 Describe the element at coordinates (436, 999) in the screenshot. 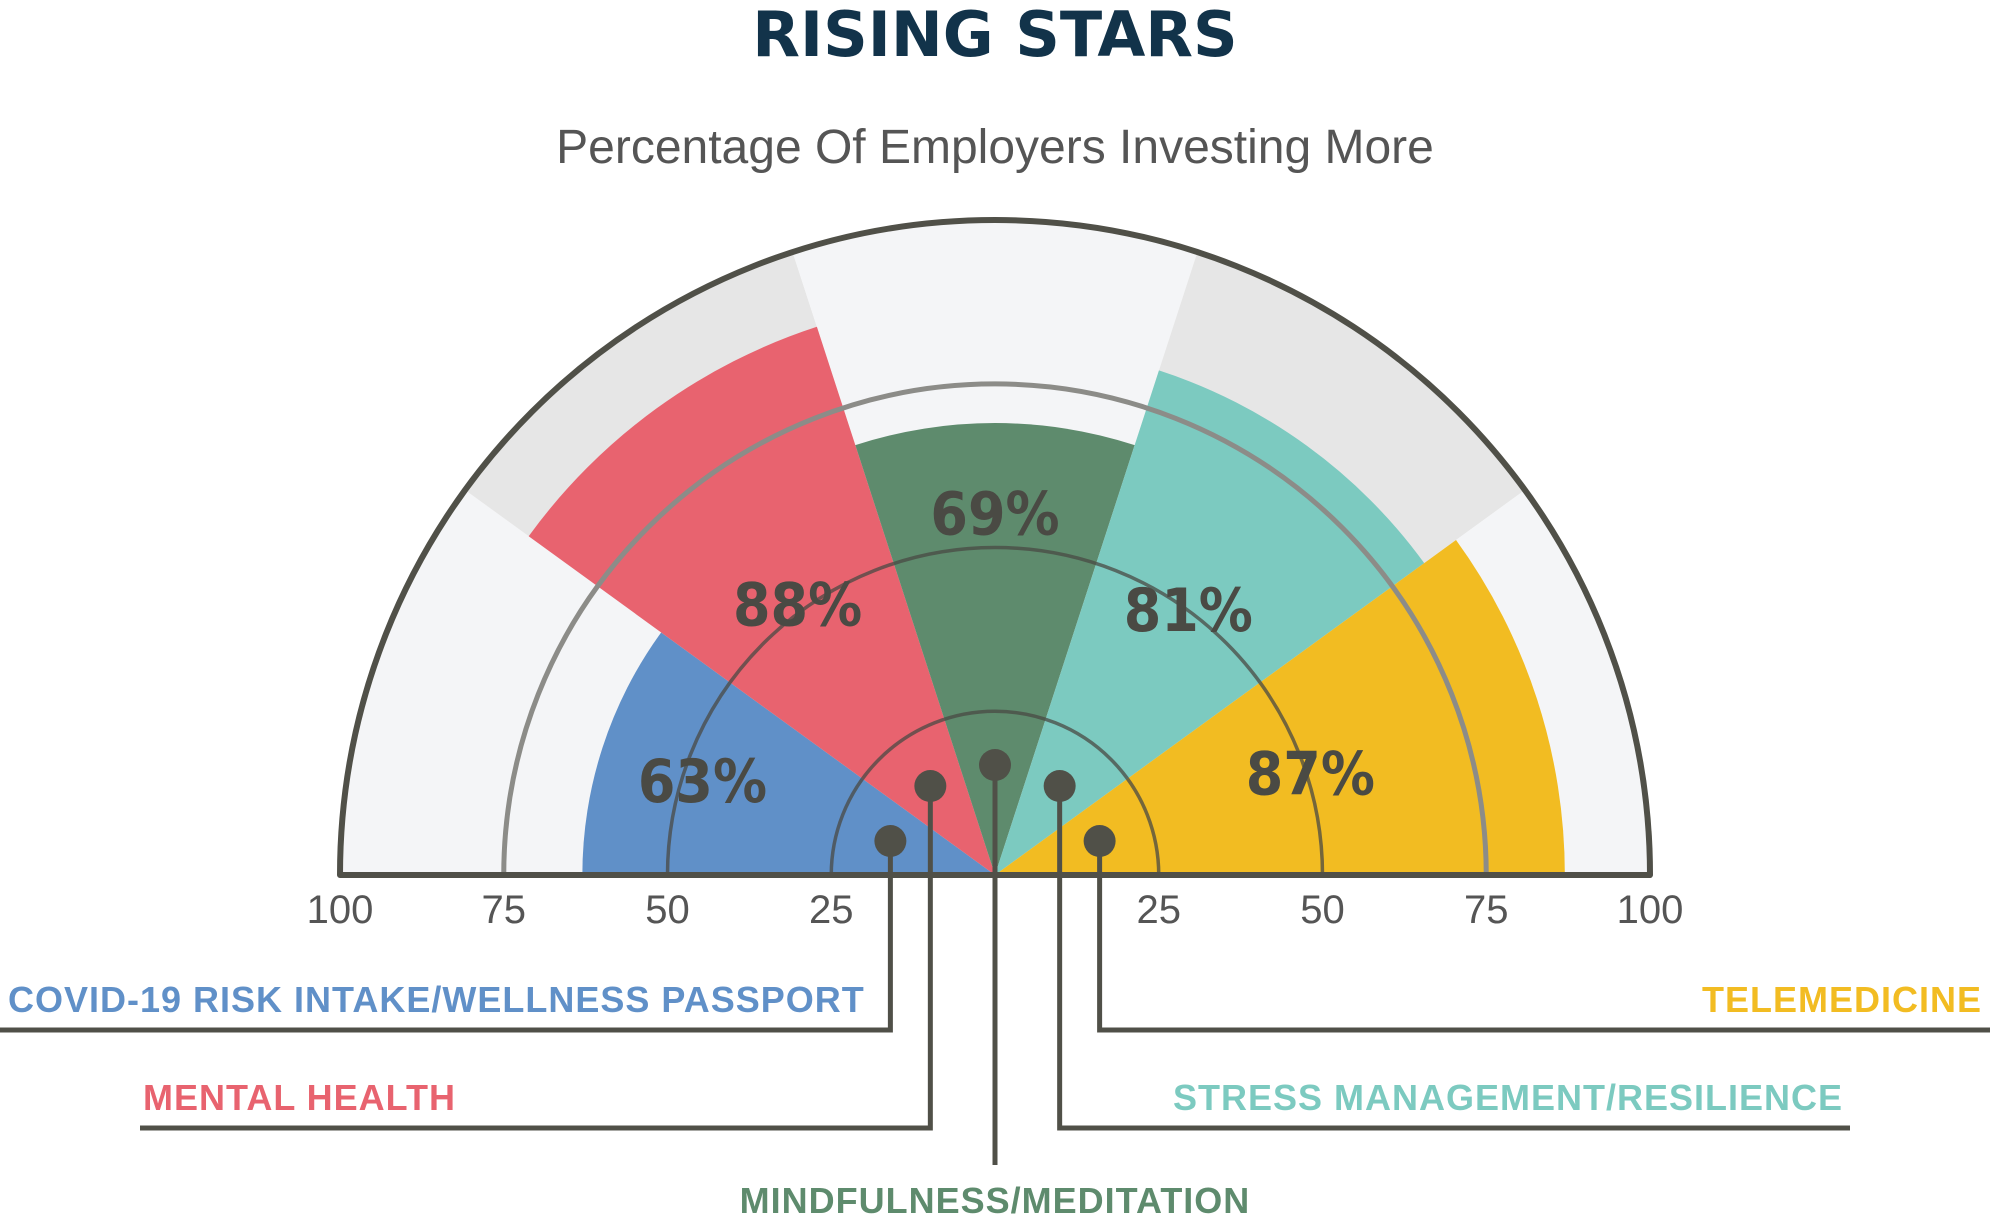

I see `category-label-0: COVID-19 RISK INTAKE/WELLNESS PASSPORT` at that location.